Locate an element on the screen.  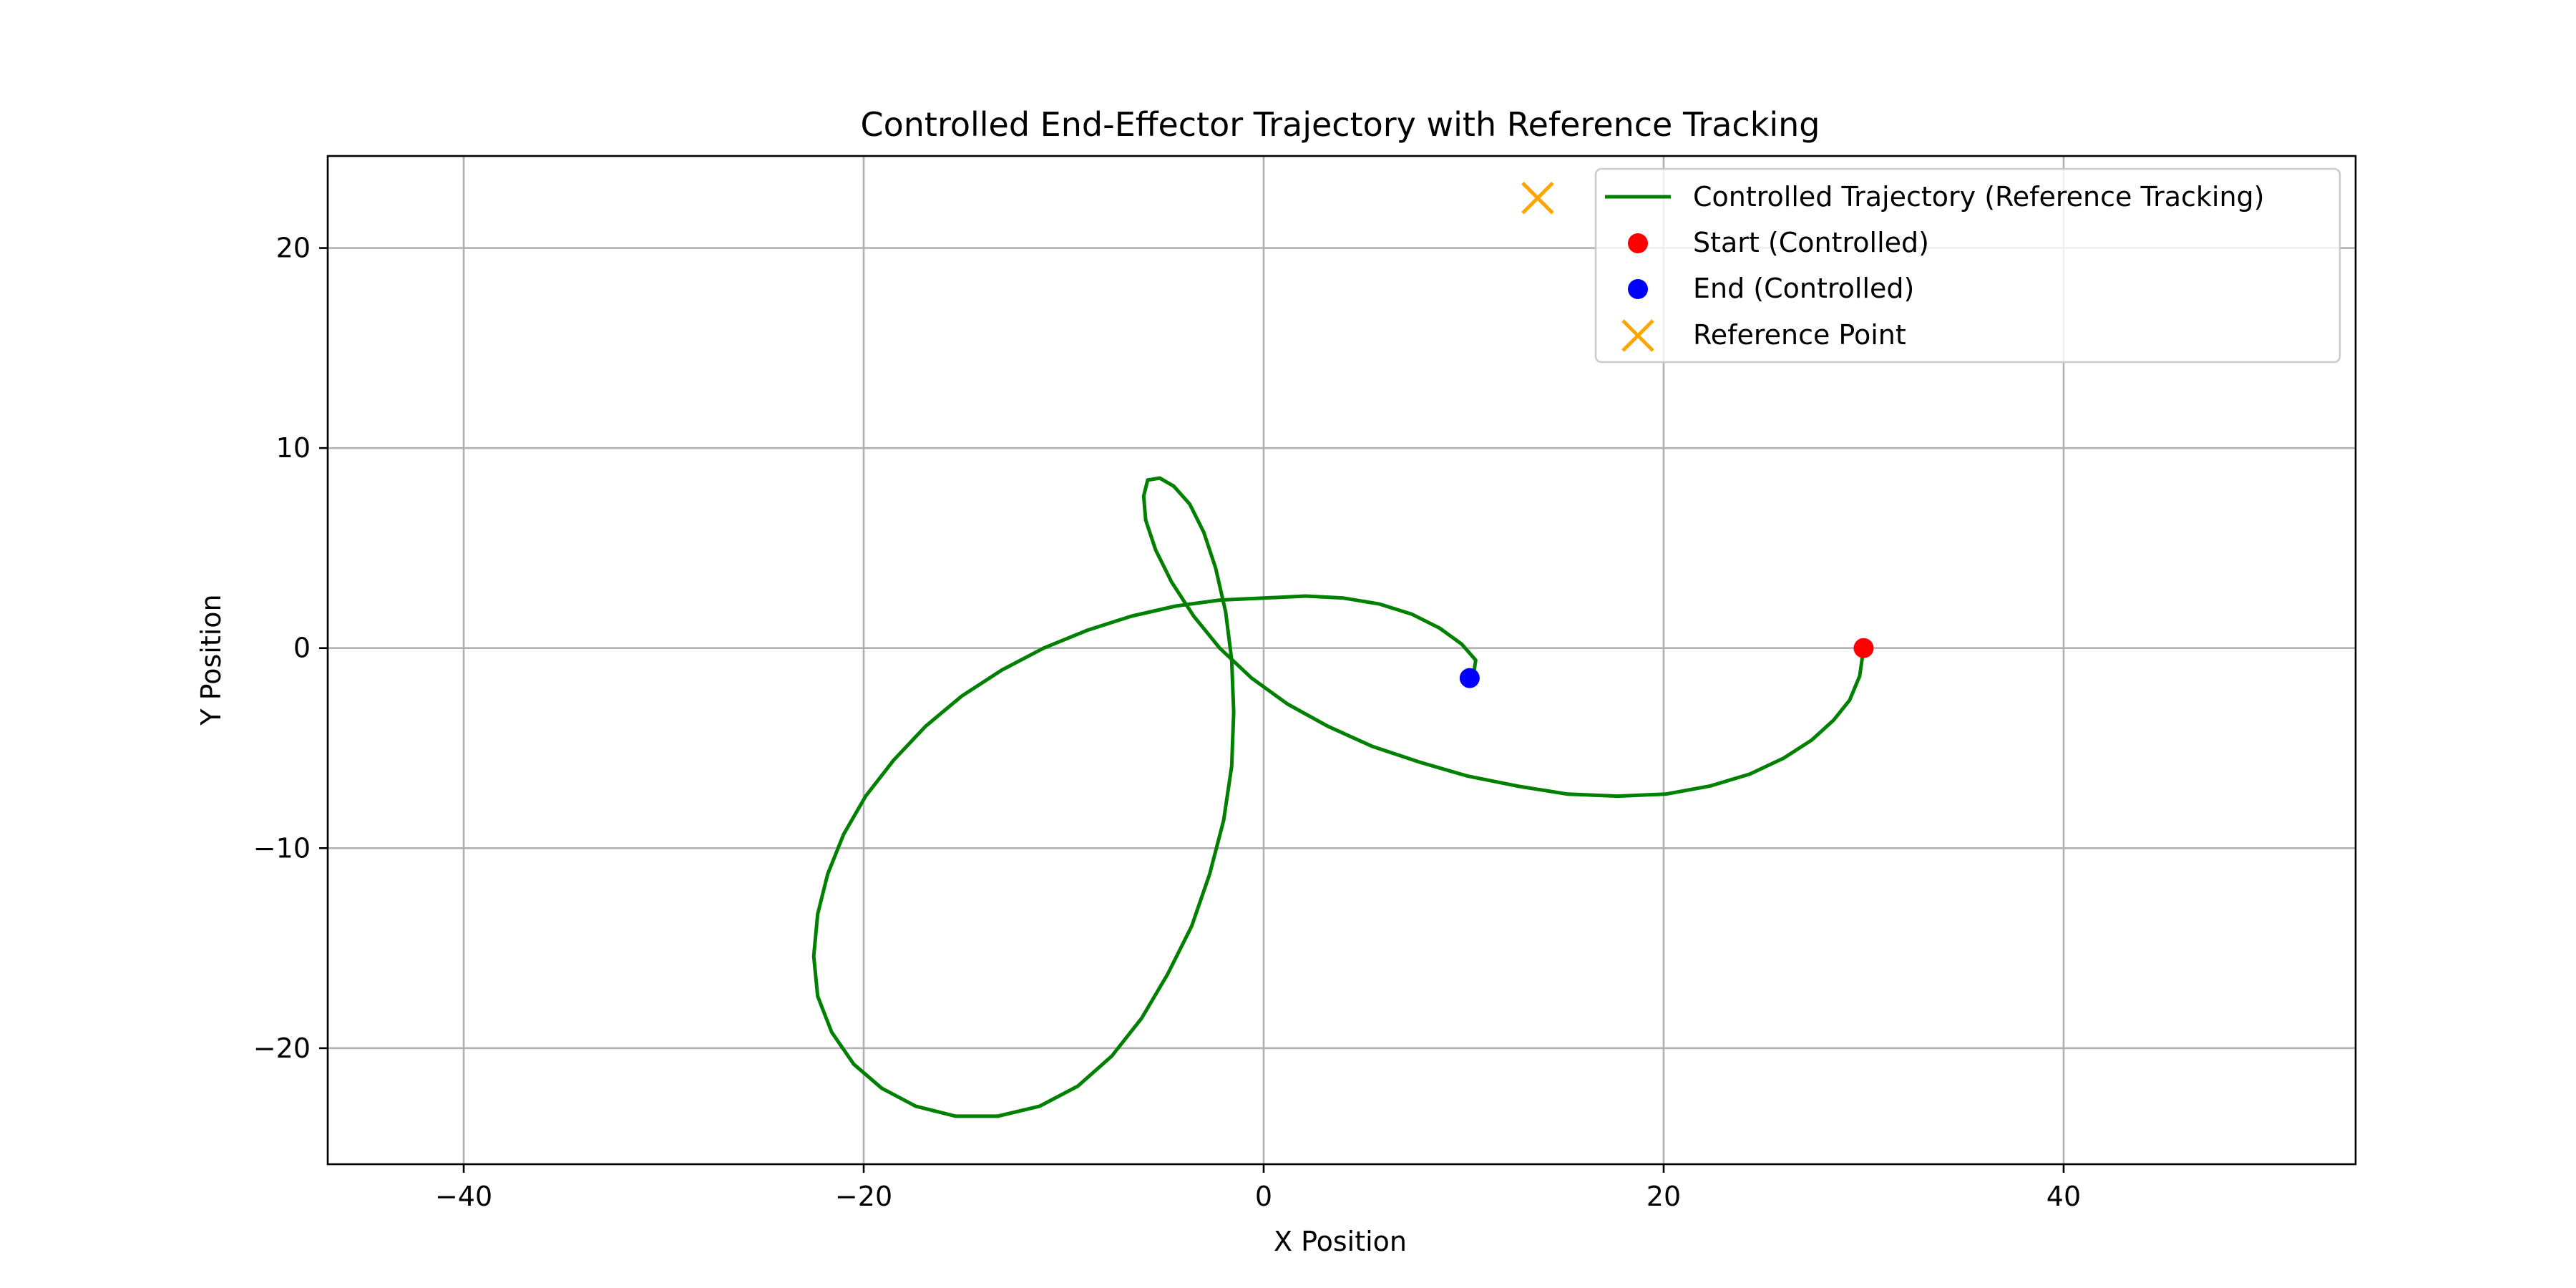
x-axis-ticks: −40 −20 0 20 40 is located at coordinates (1258, 1188).